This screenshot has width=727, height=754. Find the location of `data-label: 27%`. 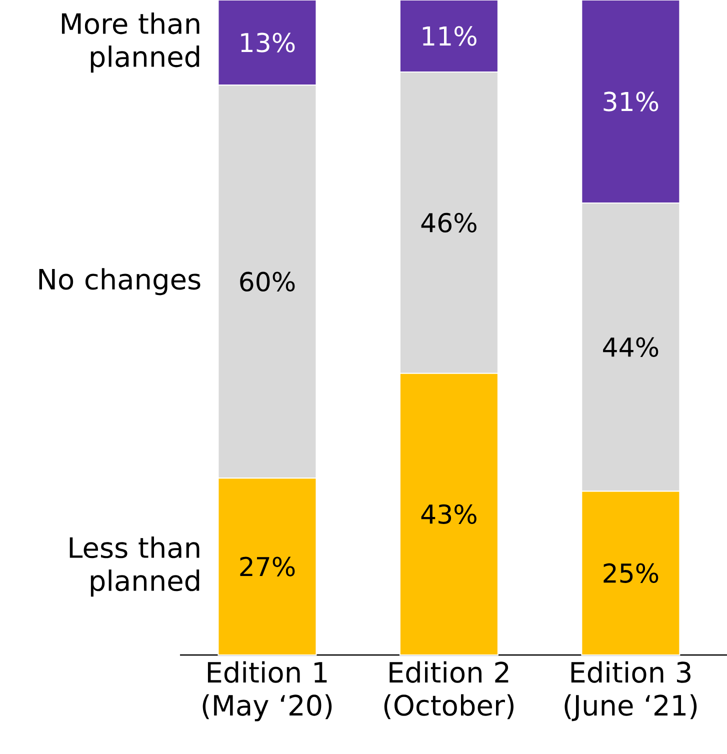

data-label: 27% is located at coordinates (267, 566).